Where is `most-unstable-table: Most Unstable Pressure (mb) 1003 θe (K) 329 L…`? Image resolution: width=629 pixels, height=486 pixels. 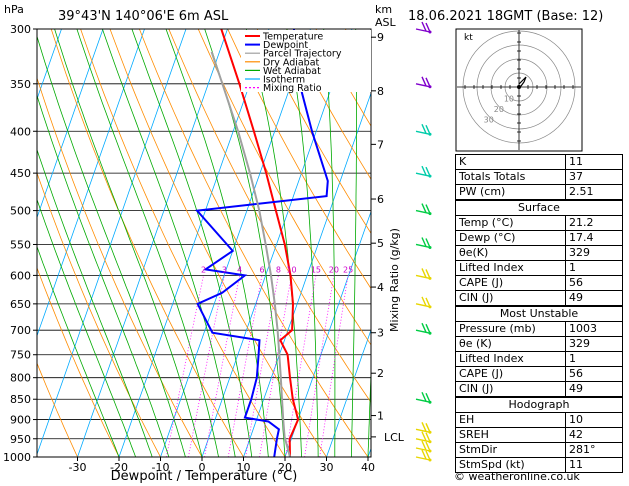
most-unstable-table: Most Unstable Pressure (mb) 1003 θe (K) 329 L… is located at coordinates (539, 351).